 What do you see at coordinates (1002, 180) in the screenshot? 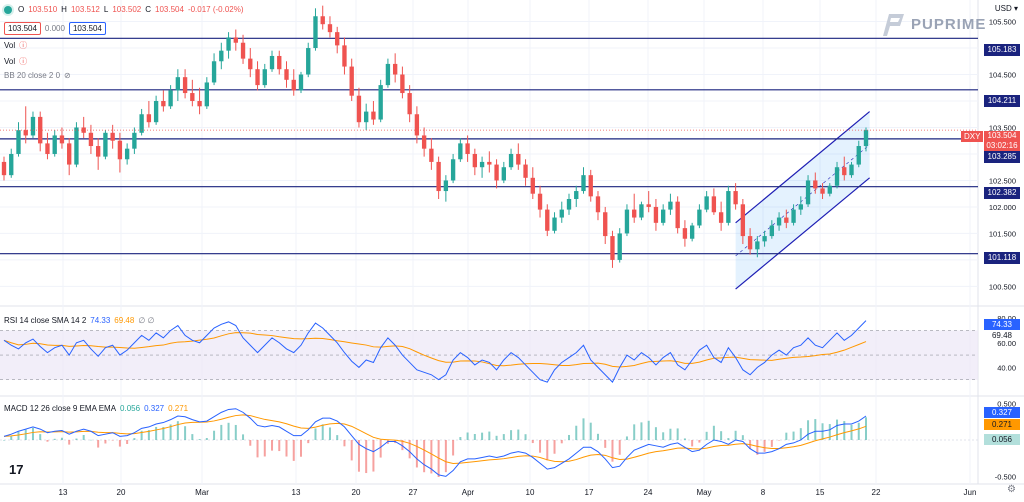
I see `price-tick-label: 102.500` at bounding box center [1002, 180].